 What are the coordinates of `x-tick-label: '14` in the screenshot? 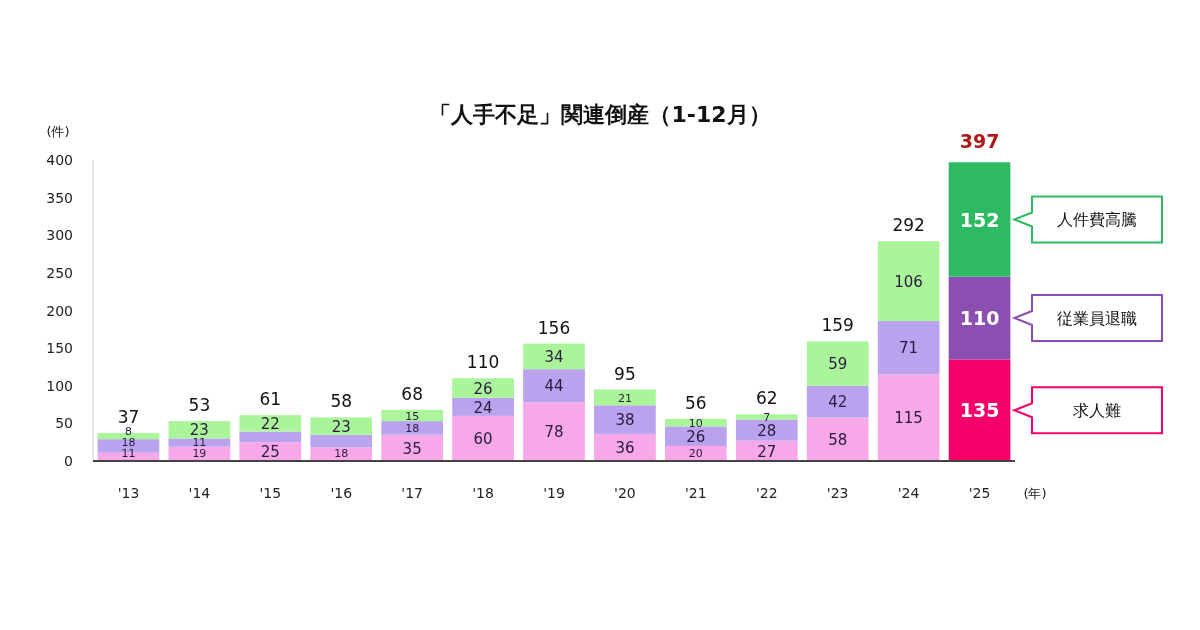 It's located at (199, 493).